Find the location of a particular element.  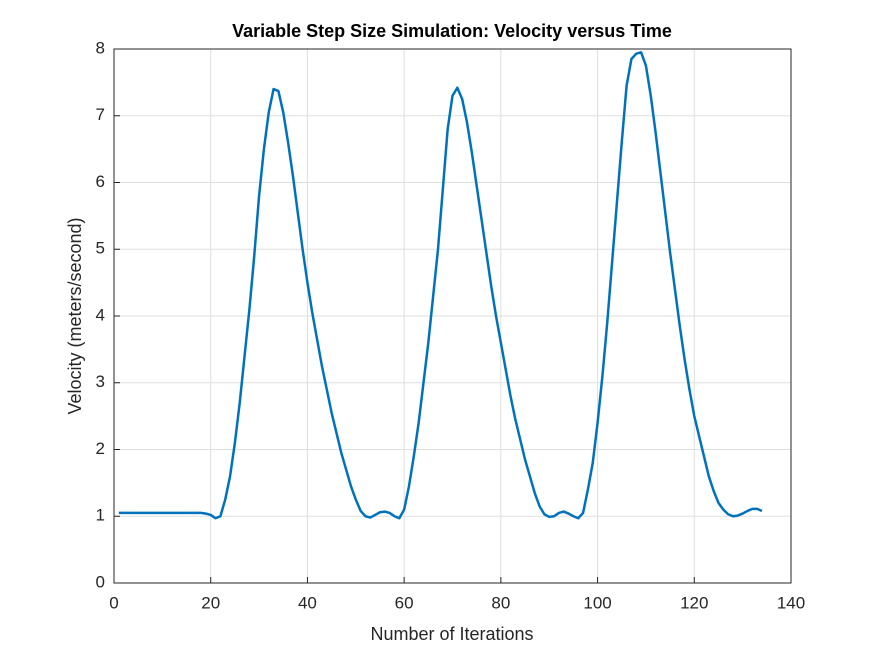

x-tick-label: 20 is located at coordinates (210, 602).